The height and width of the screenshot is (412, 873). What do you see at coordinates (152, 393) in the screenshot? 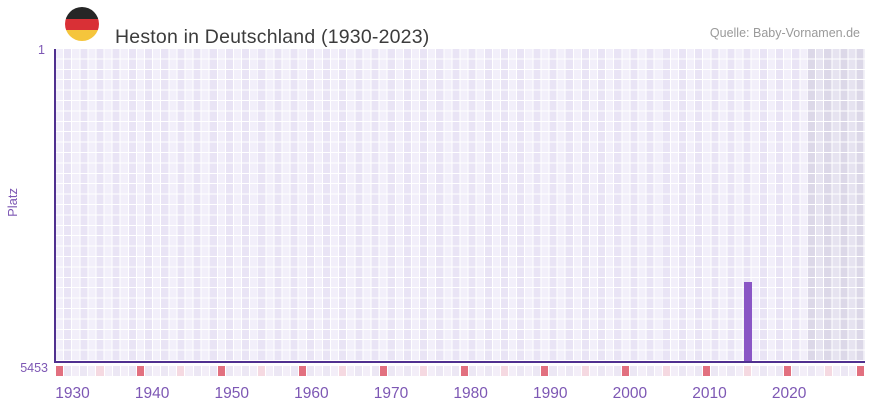
I see `x-tick-label: 1940` at bounding box center [152, 393].